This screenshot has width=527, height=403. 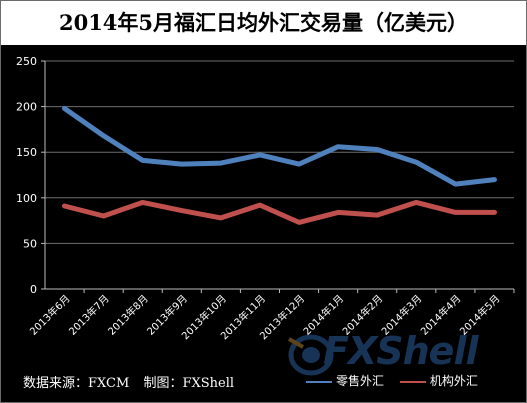 What do you see at coordinates (412, 381) in the screenshot?
I see `legend-swatch-institutional` at bounding box center [412, 381].